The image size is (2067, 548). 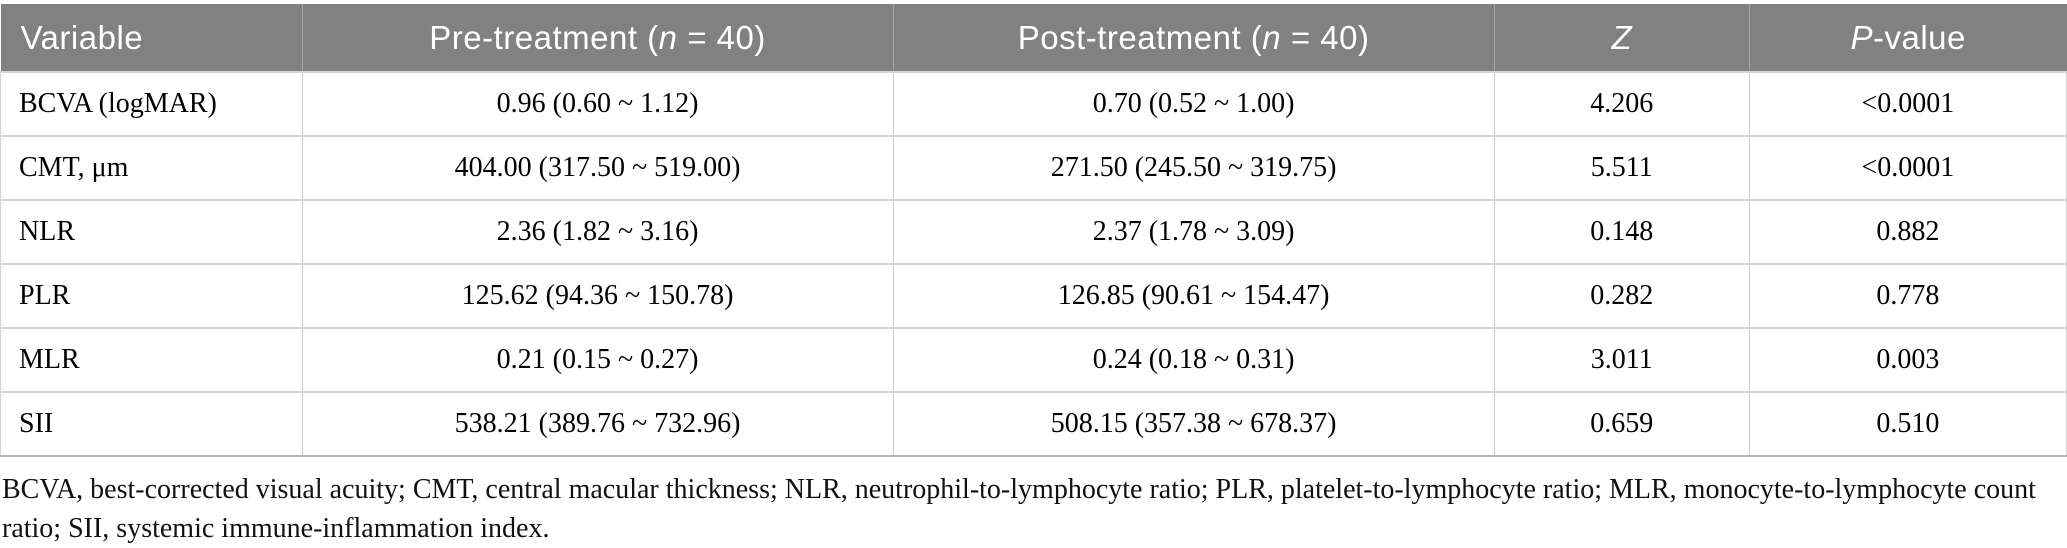 I want to click on col-header-variable: Variable, so click(x=151, y=38).